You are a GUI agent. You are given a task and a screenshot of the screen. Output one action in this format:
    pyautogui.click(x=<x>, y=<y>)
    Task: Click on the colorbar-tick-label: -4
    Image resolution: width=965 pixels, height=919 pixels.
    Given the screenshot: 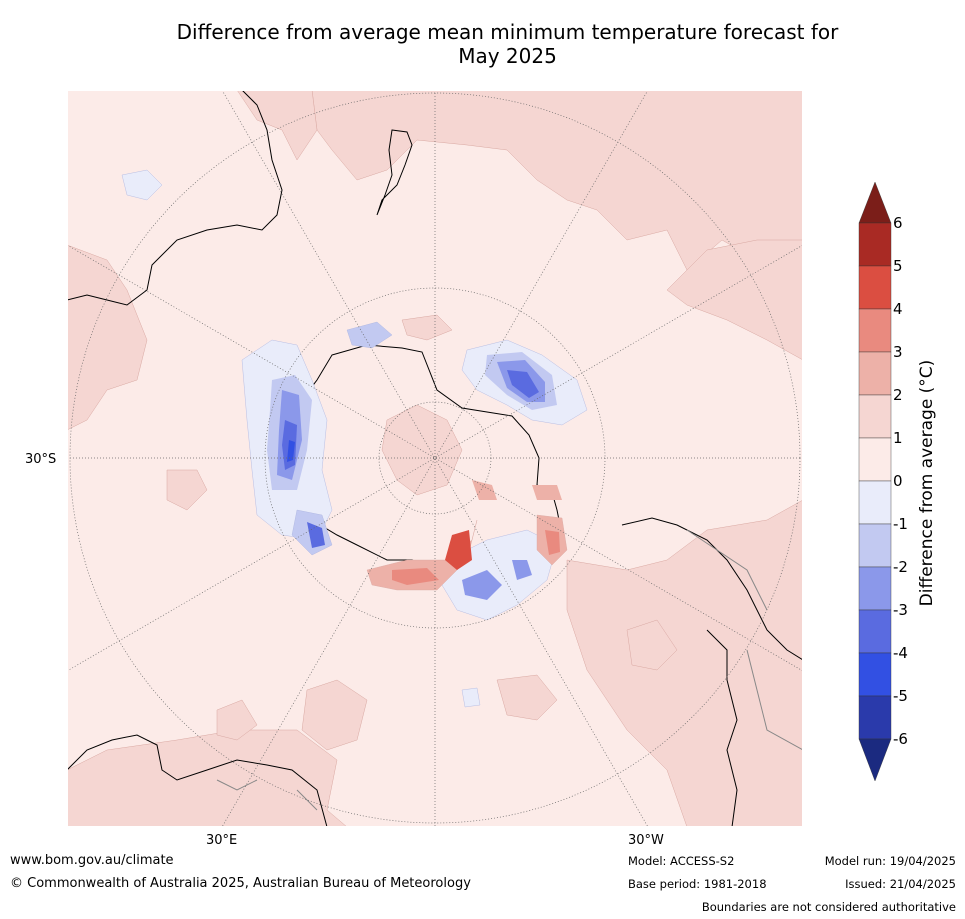 What is the action you would take?
    pyautogui.click(x=900, y=653)
    